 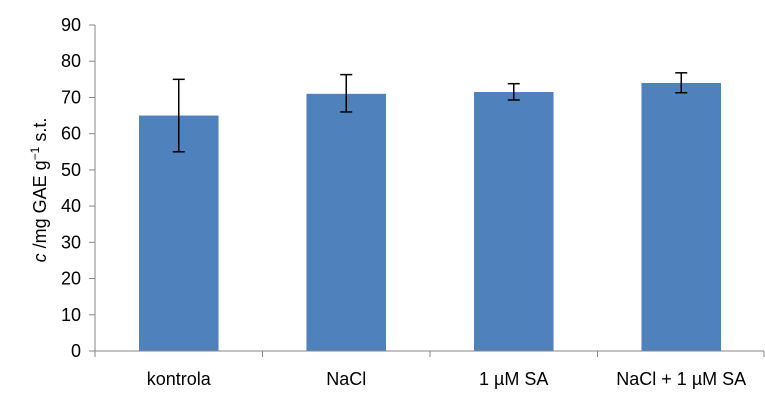 I want to click on y-axis-label: c /mg GAE g−1 s.t., so click(x=39, y=190).